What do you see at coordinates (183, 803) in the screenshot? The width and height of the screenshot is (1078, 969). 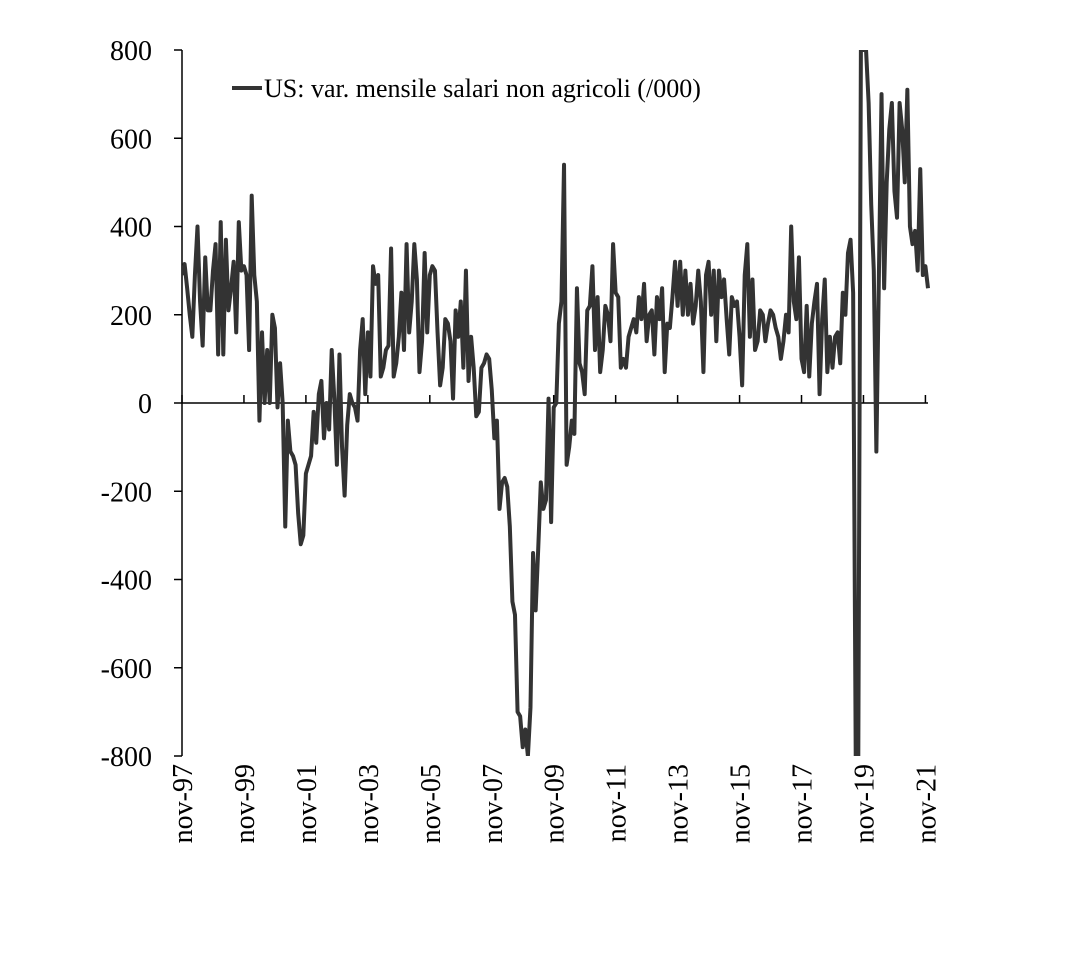 I see `x-tick-label: nov-97` at bounding box center [183, 803].